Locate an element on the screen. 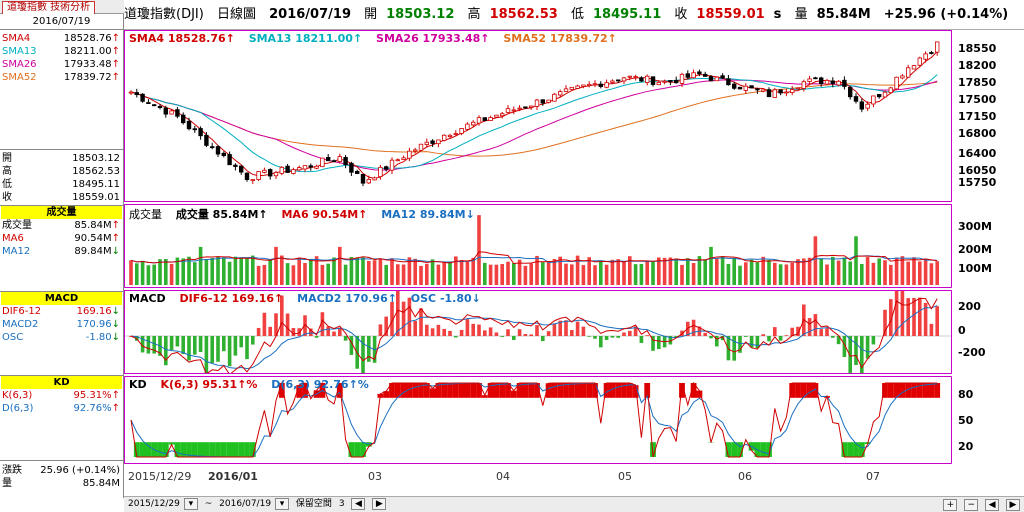 Image resolution: width=1024 pixels, height=512 pixels. kd-axis: 80 50 20 is located at coordinates (988, 420).